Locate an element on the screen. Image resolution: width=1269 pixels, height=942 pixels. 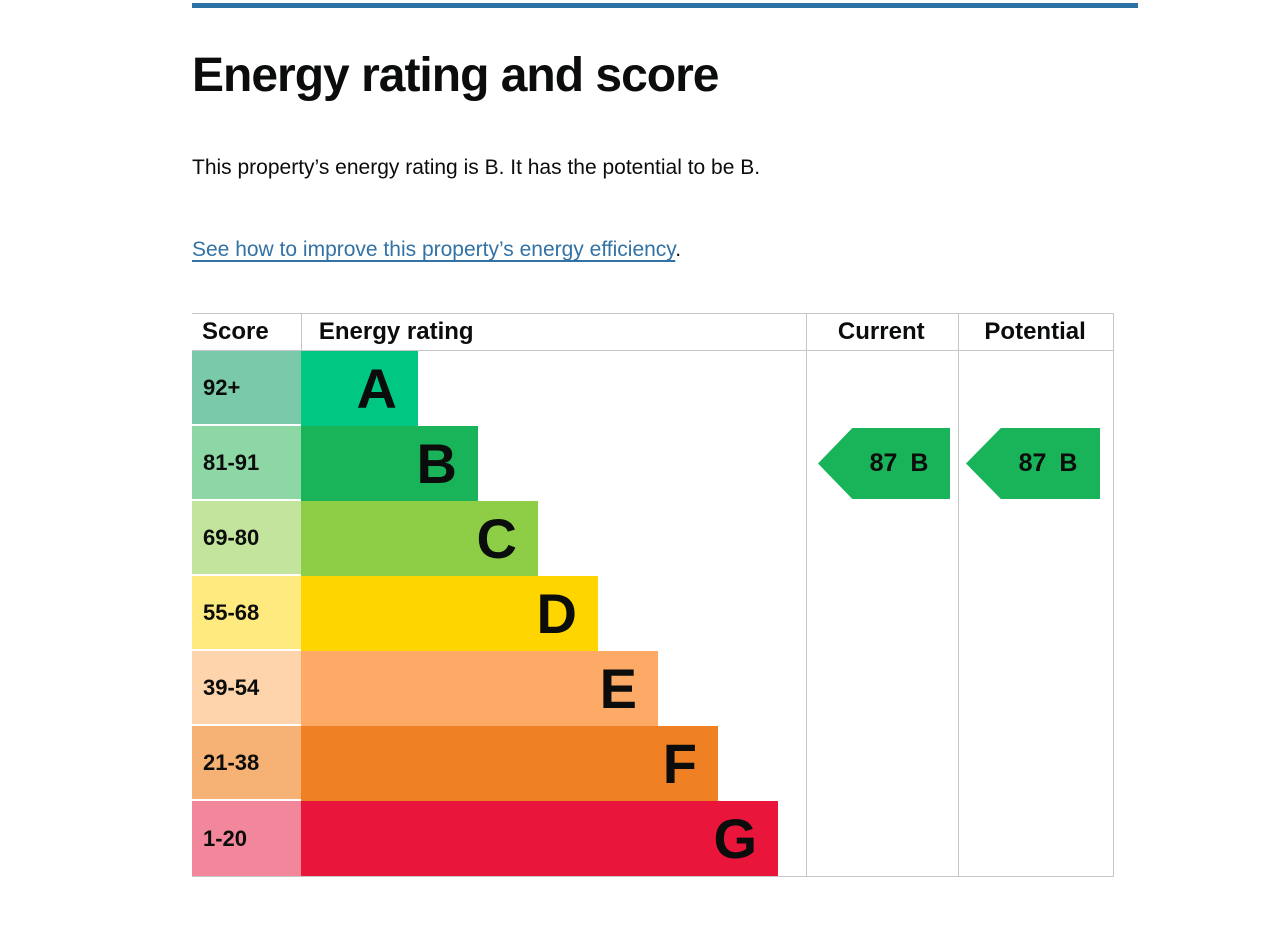
band-bar: A is located at coordinates (359, 388).